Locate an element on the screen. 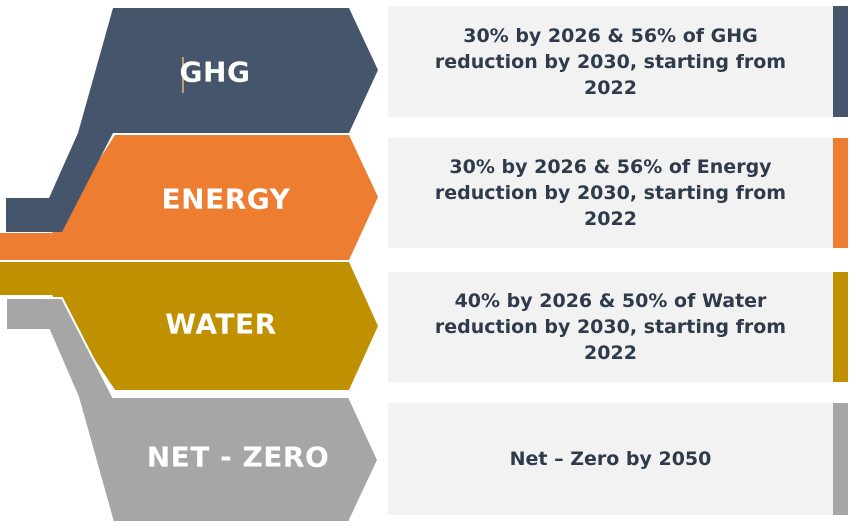 Image resolution: width=856 pixels, height=530 pixels. text-cursor is located at coordinates (183, 75).